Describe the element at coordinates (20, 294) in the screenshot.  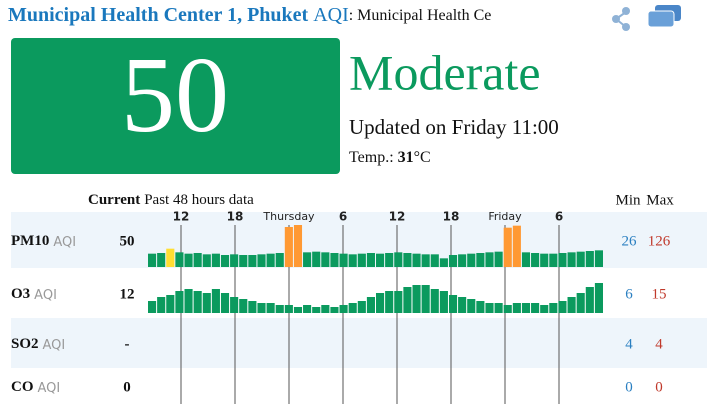
I see `pollutant-name: O3` at that location.